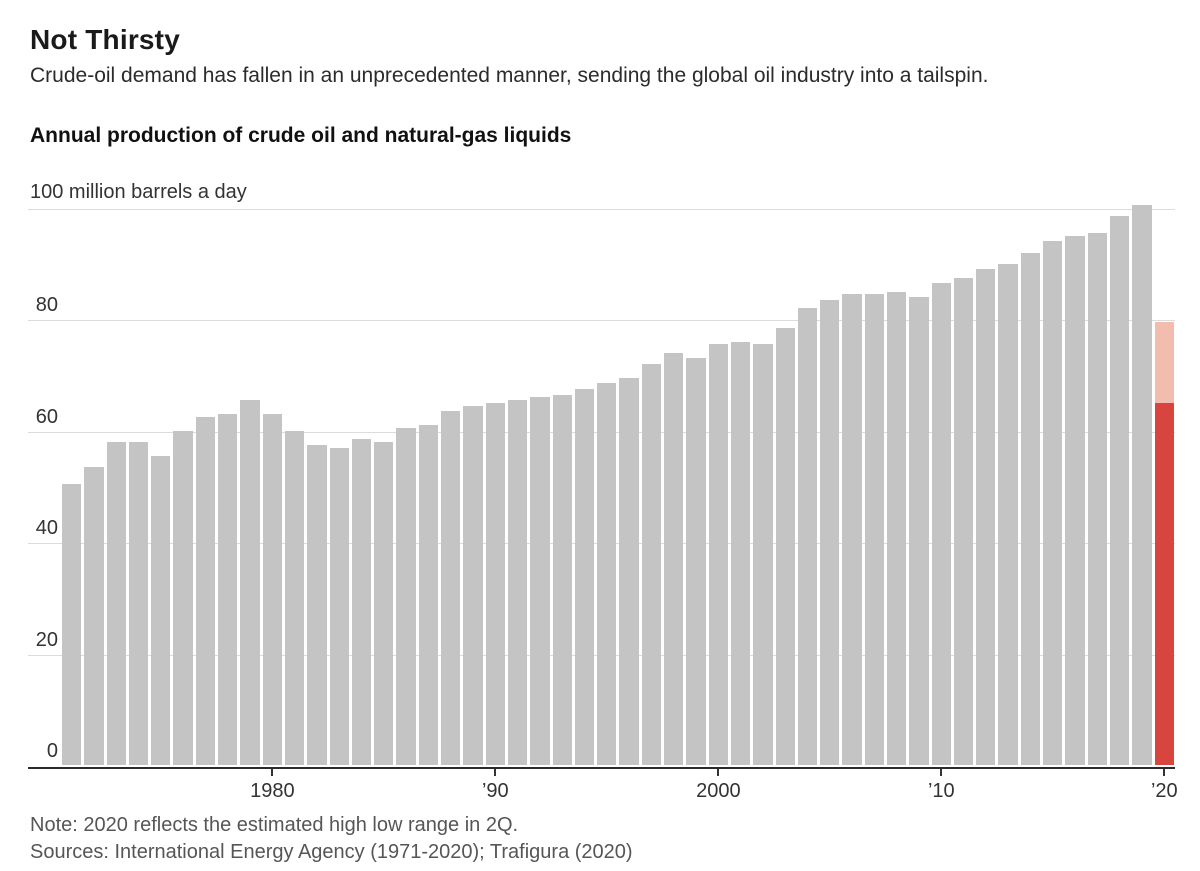  Describe the element at coordinates (272, 589) in the screenshot. I see `bar-1980` at that location.